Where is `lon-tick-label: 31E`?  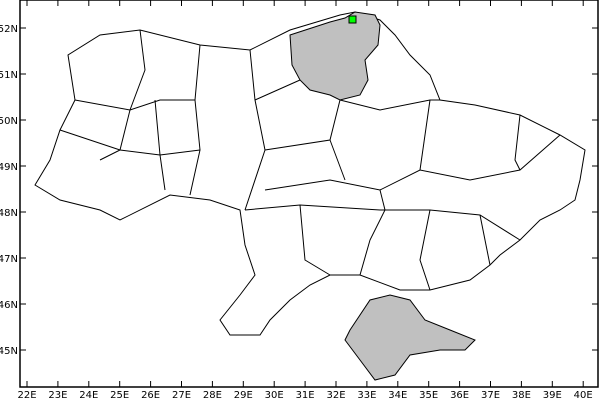 lon-tick-label: 31E is located at coordinates (305, 395).